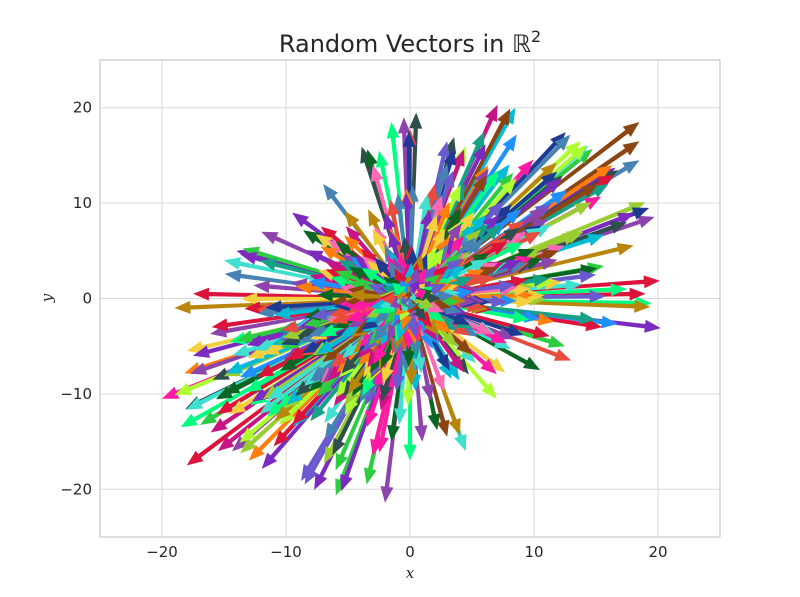 This screenshot has height=597, width=800. What do you see at coordinates (286, 552) in the screenshot?
I see `x-tick-label: −10` at bounding box center [286, 552].